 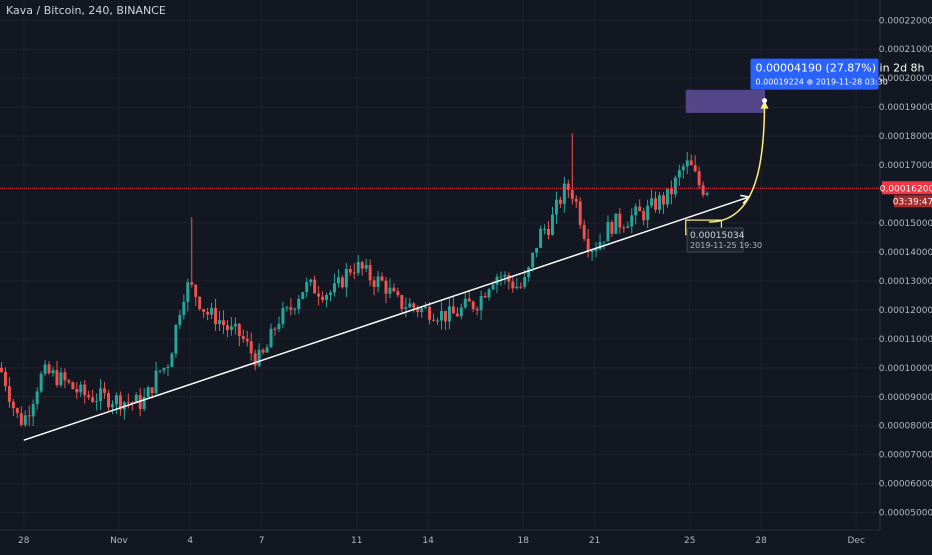 What do you see at coordinates (725, 101) in the screenshot?
I see `target-zone` at bounding box center [725, 101].